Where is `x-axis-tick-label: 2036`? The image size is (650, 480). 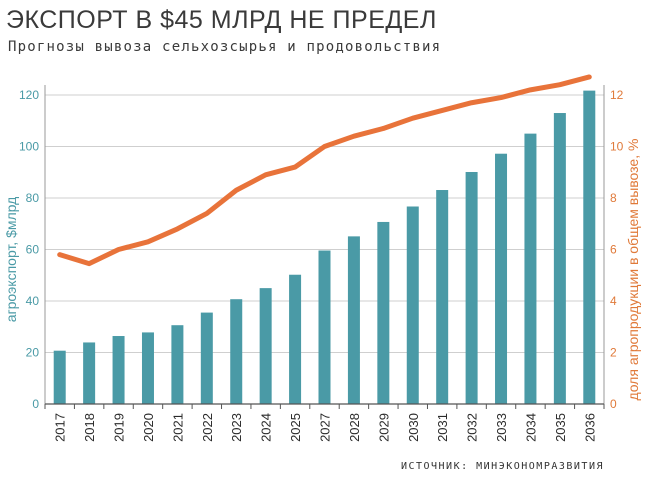
x-axis-tick-label: 2036 is located at coordinates (589, 427).